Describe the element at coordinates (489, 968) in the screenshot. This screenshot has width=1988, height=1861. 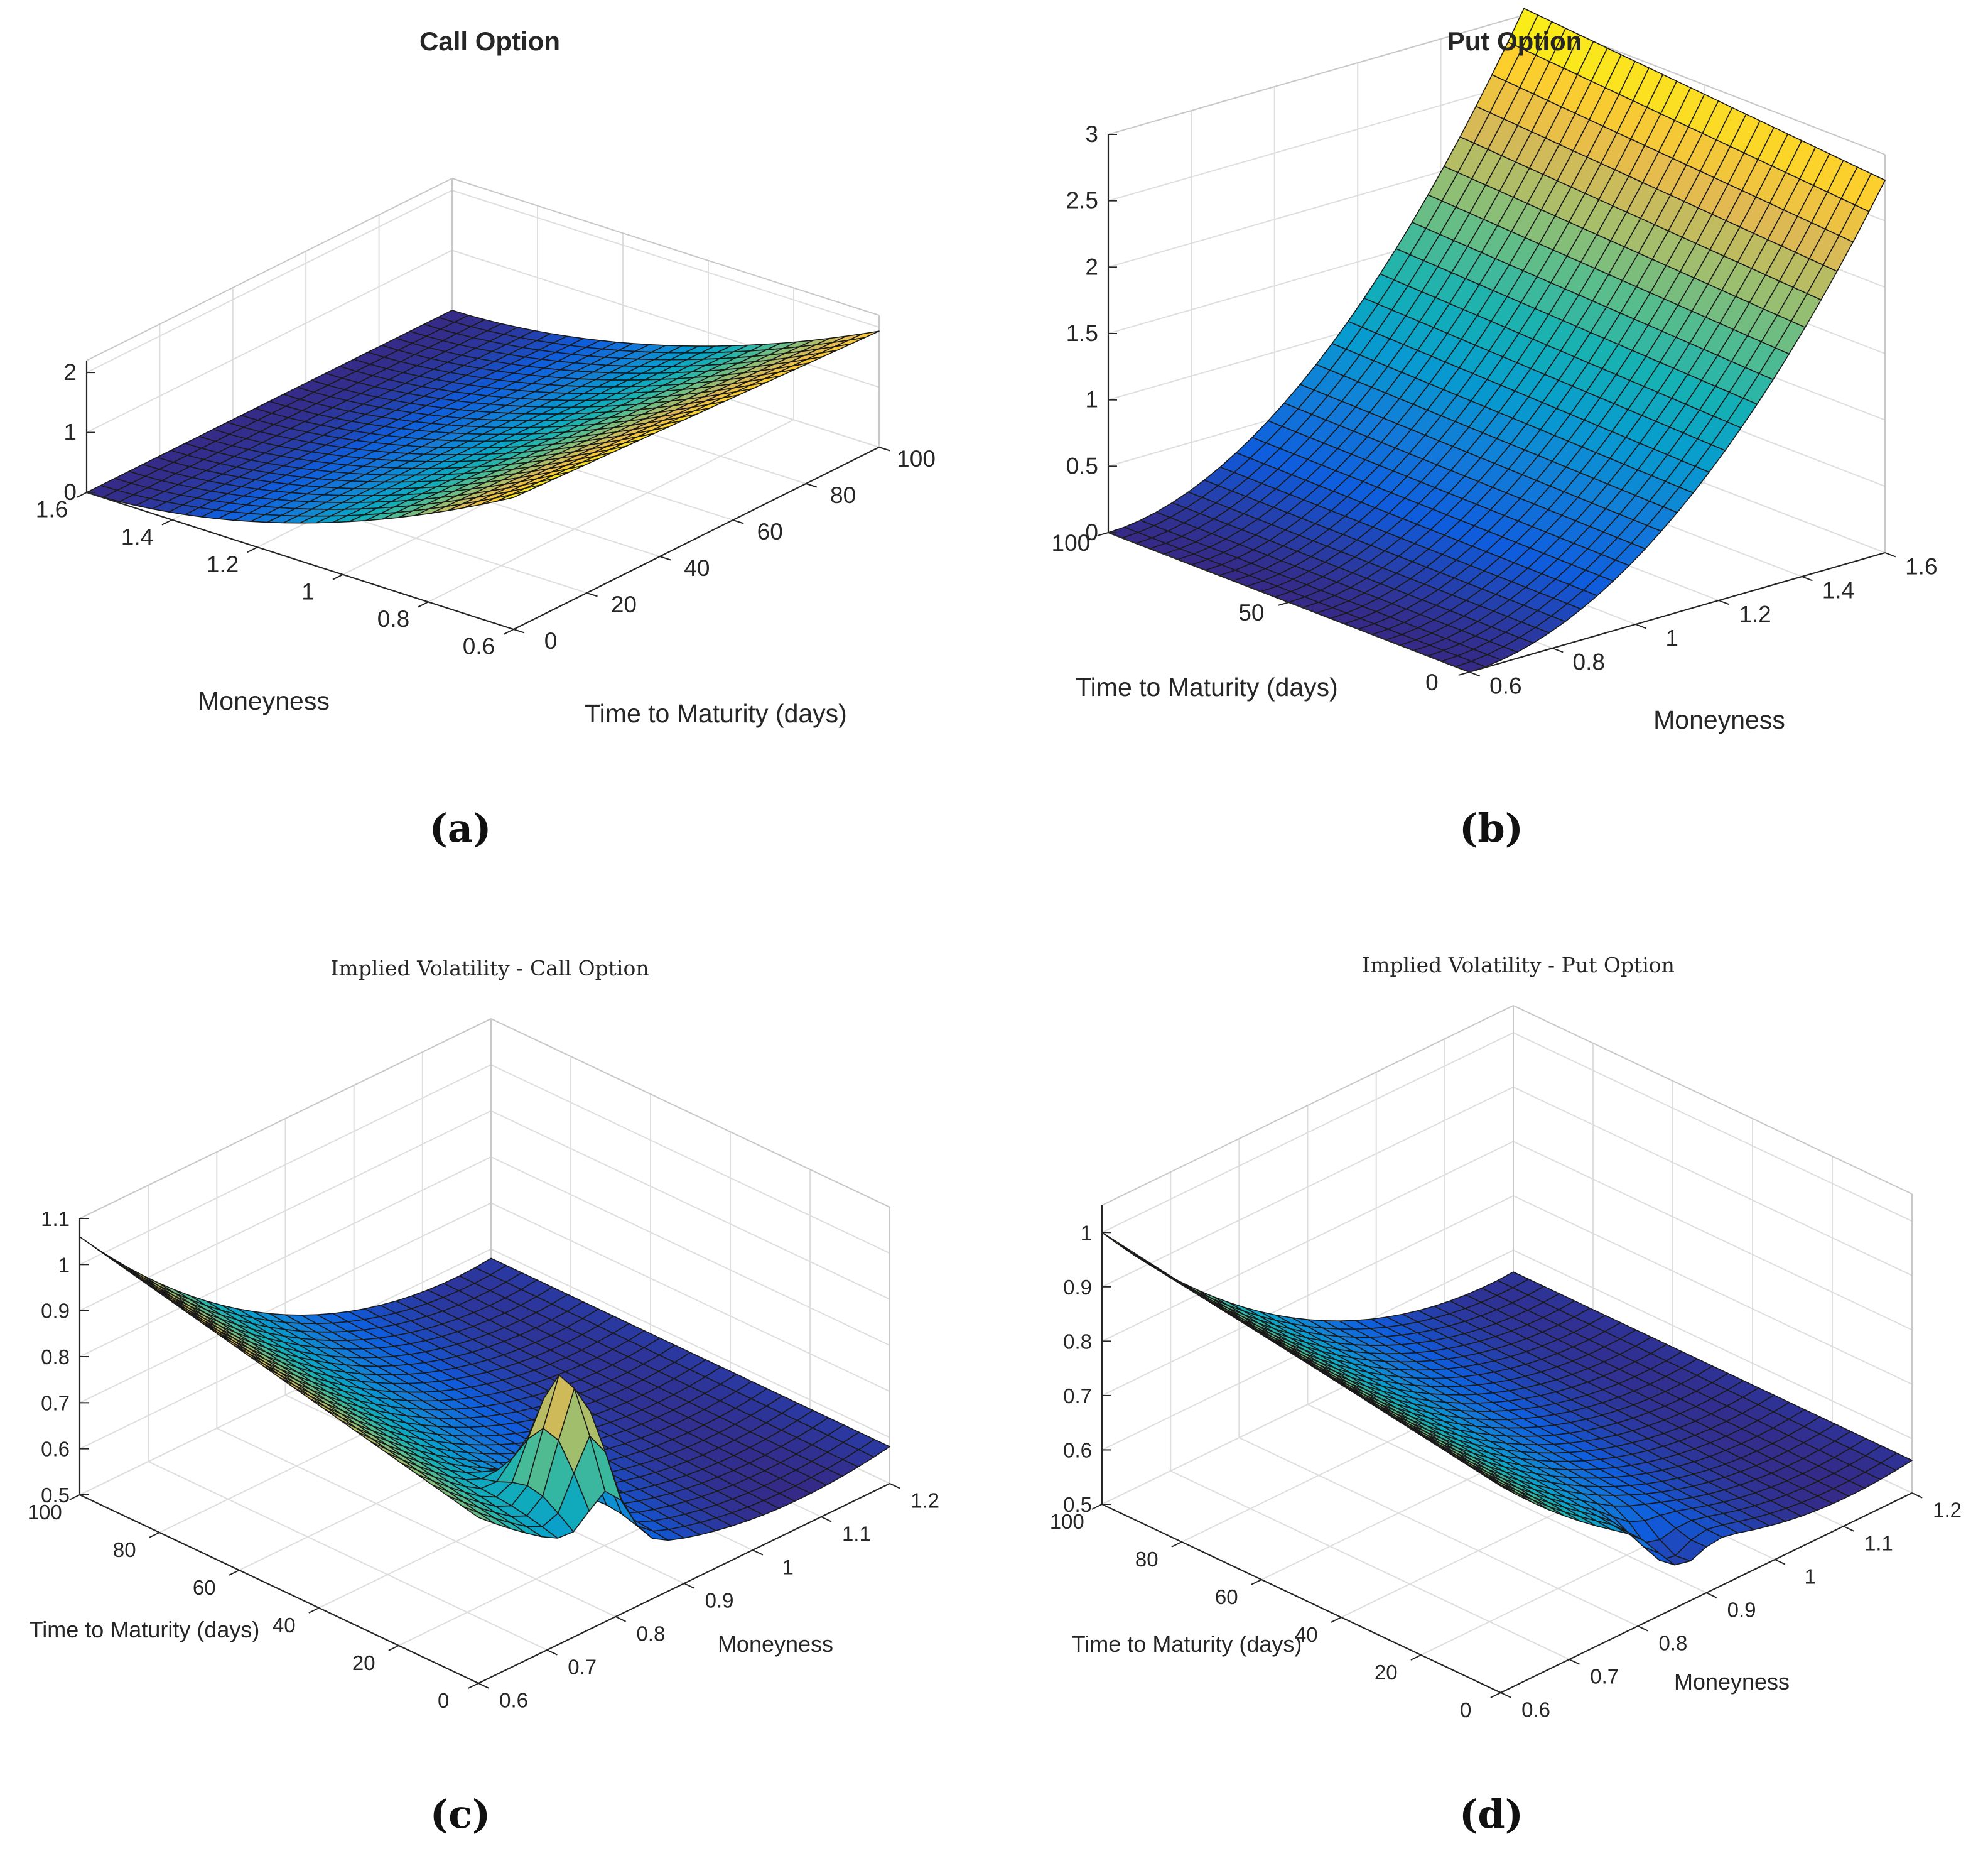
I see `chart-title: Implied Volatility - Call Option` at that location.